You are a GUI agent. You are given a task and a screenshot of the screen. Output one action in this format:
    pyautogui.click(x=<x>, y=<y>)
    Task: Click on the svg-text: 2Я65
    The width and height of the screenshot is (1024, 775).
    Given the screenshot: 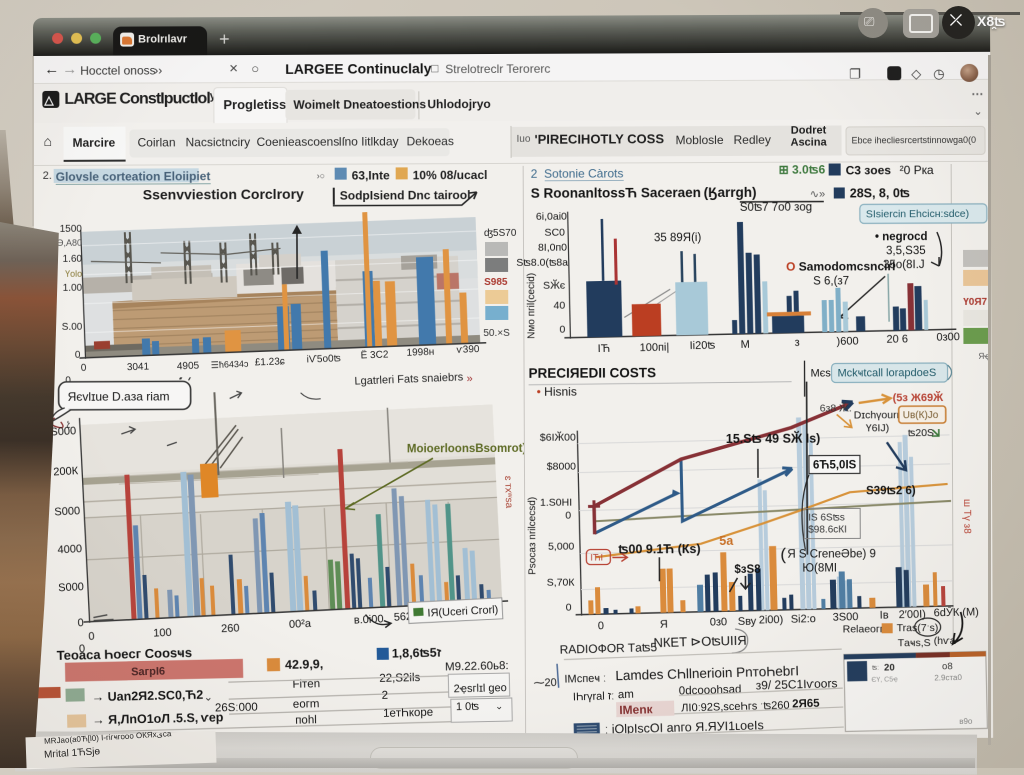 What is the action you would take?
    pyautogui.click(x=806, y=704)
    